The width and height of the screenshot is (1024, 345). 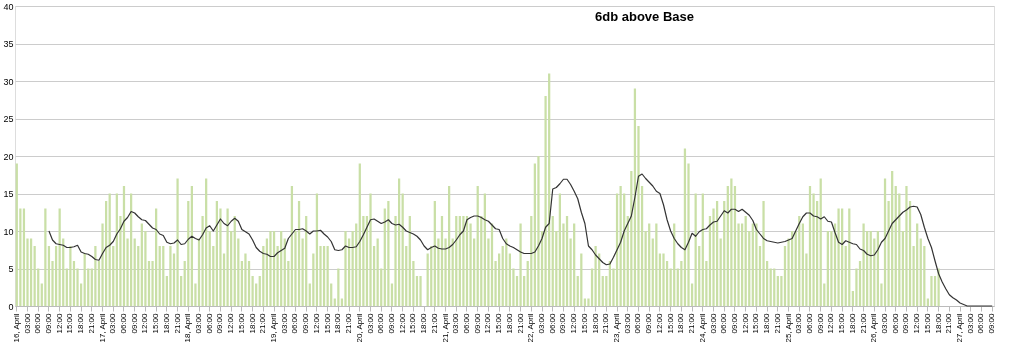 What do you see at coordinates (8, 156) in the screenshot?
I see `y-tick-label: 20` at bounding box center [8, 156].